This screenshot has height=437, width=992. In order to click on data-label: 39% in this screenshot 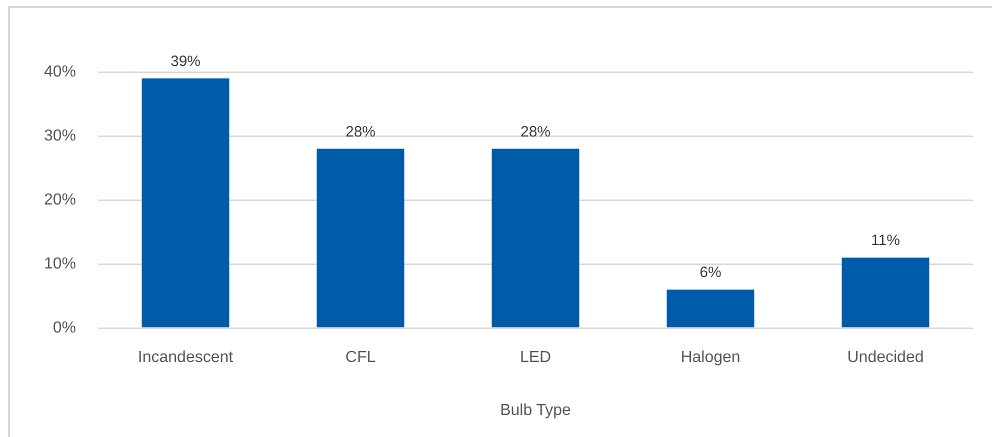, I will do `click(185, 61)`.